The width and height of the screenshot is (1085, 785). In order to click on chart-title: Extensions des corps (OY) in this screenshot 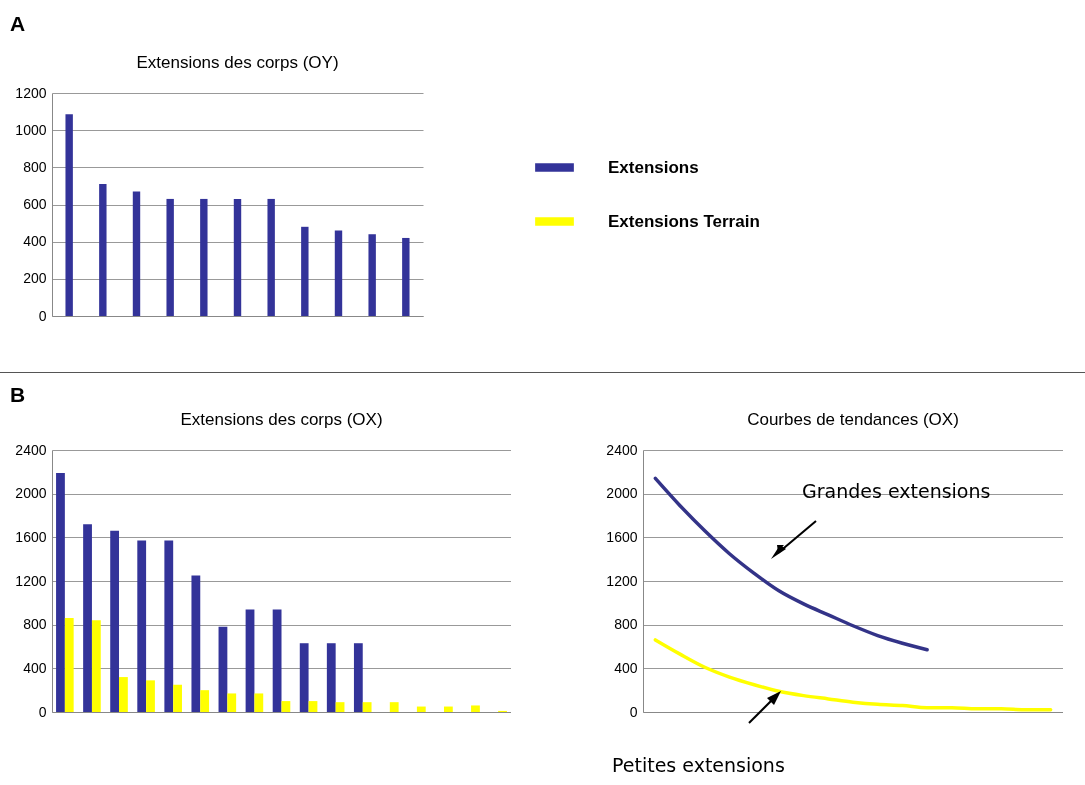, I will do `click(237, 62)`.